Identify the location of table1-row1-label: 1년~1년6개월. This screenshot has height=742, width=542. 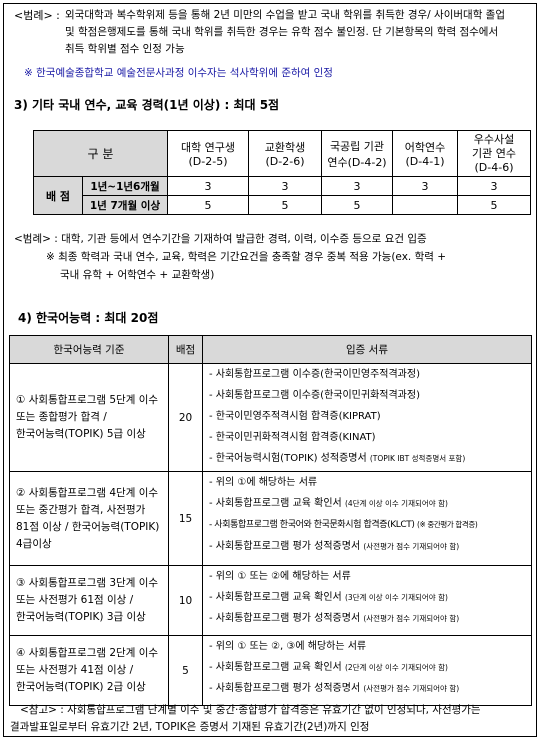
(125, 186).